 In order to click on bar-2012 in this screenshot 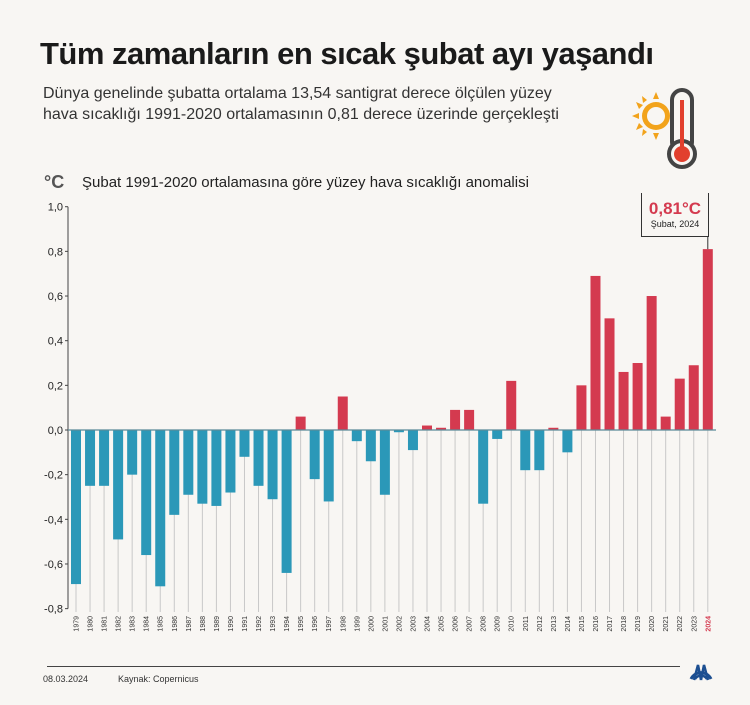, I will do `click(539, 450)`.